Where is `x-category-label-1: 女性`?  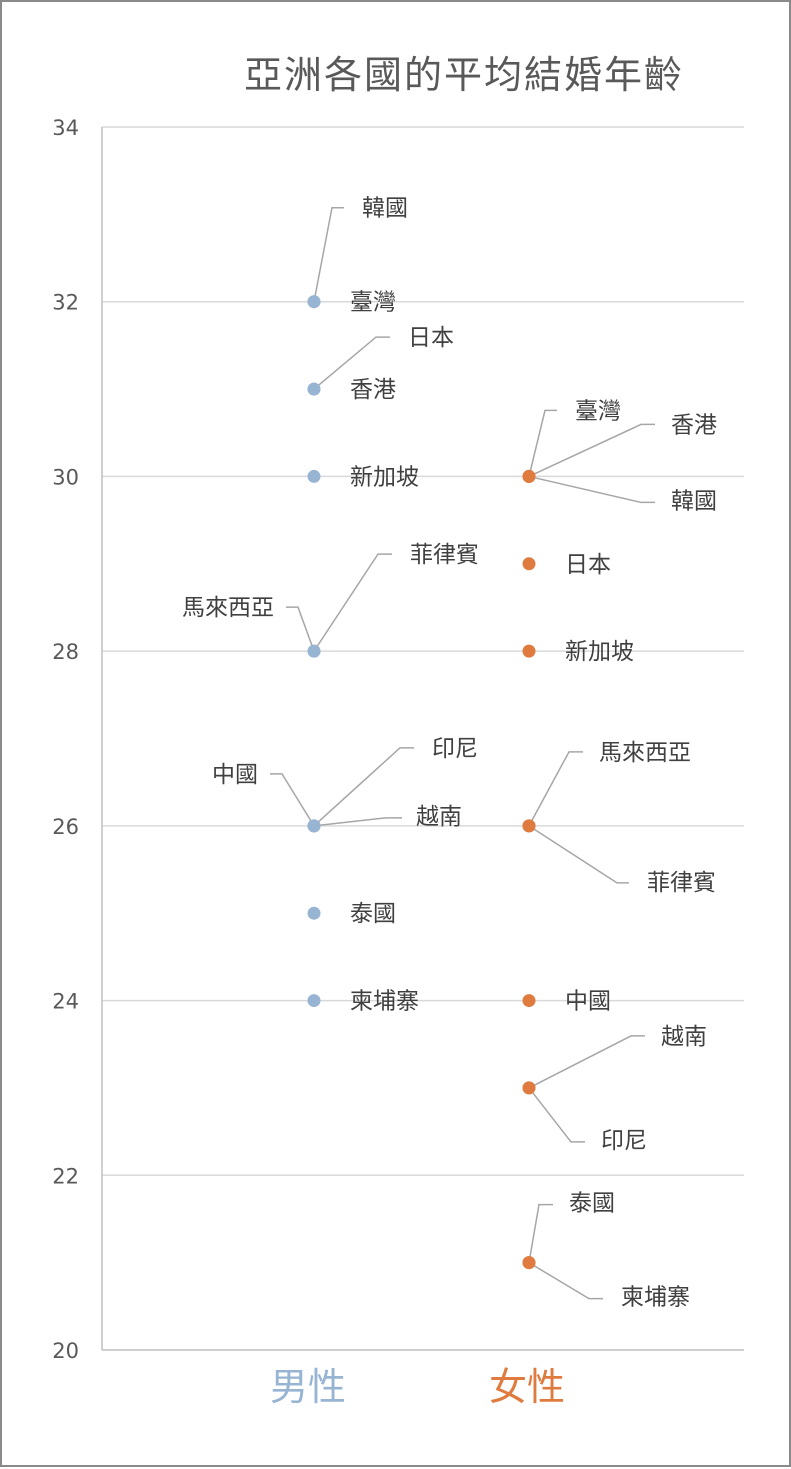 x-category-label-1: 女性 is located at coordinates (527, 1387).